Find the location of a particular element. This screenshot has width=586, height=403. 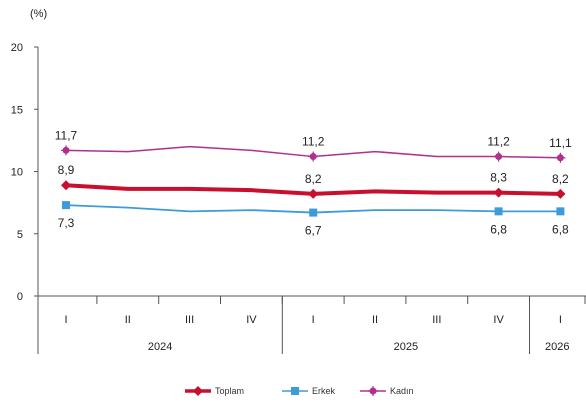

legend-item-kadın: Kadın is located at coordinates (387, 391).